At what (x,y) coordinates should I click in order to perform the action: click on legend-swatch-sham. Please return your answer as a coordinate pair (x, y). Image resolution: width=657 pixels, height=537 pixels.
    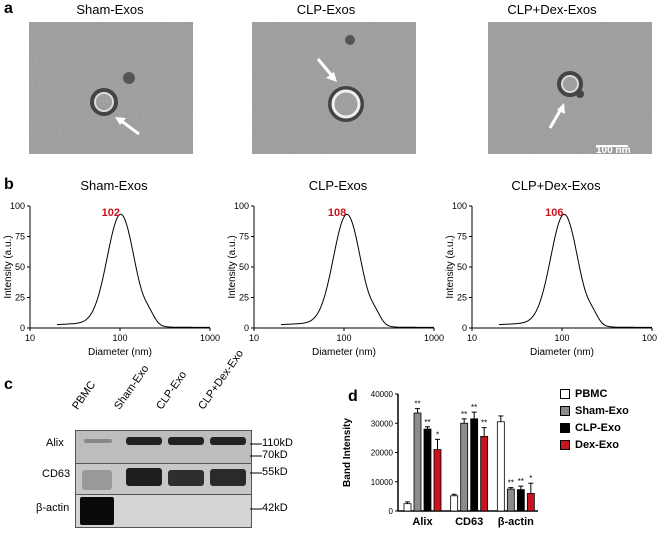
    Looking at the image, I should click on (565, 411).